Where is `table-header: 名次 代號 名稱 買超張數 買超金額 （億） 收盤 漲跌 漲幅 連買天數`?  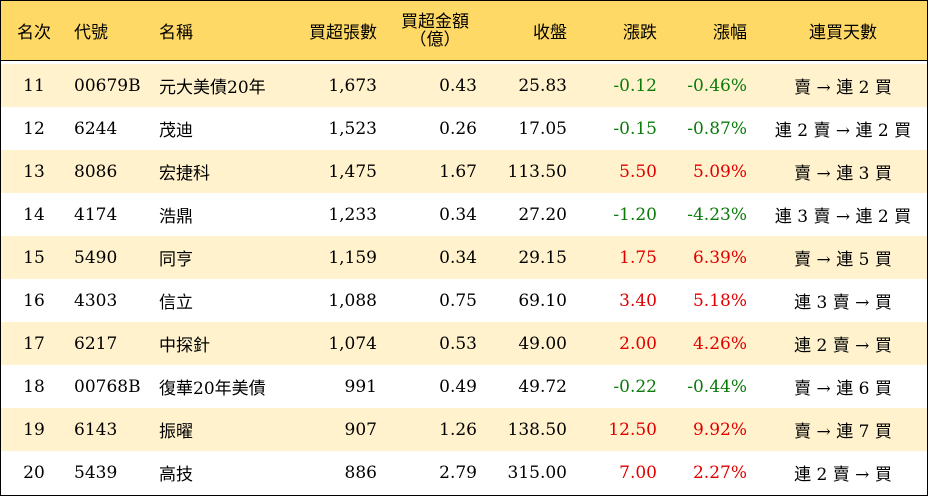 table-header: 名次 代號 名稱 買超張數 買超金額 （億） 收盤 漲跌 漲幅 連買天數 is located at coordinates (464, 31).